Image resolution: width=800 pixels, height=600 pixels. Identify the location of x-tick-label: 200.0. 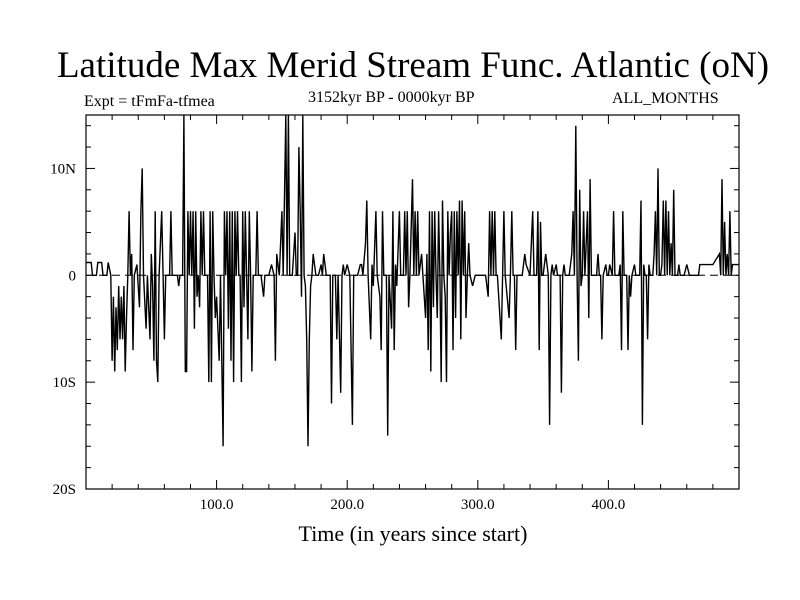
(347, 505).